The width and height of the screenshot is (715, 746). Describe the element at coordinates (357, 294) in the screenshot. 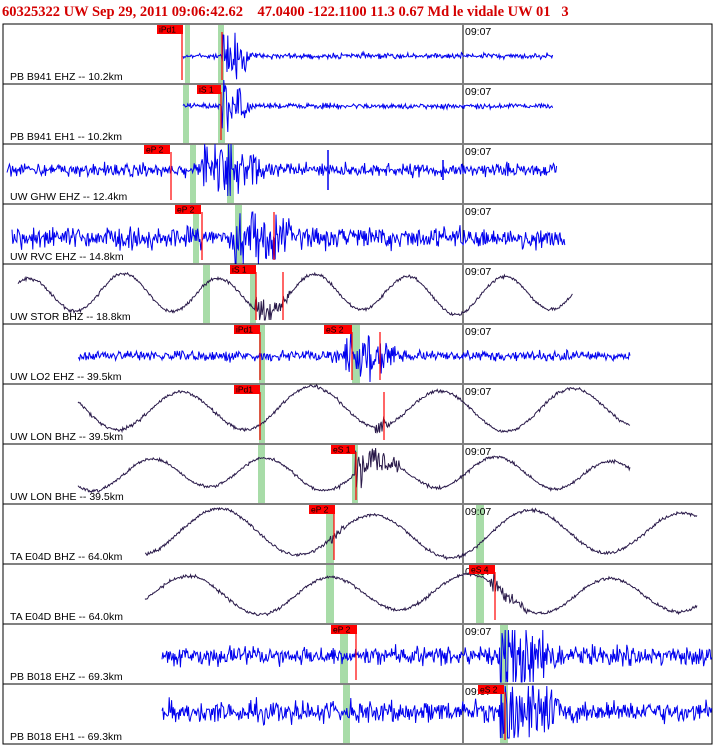

I see `trace-panel: 09:07 iS 1 UW STOR BHZ -- 18.8km` at that location.